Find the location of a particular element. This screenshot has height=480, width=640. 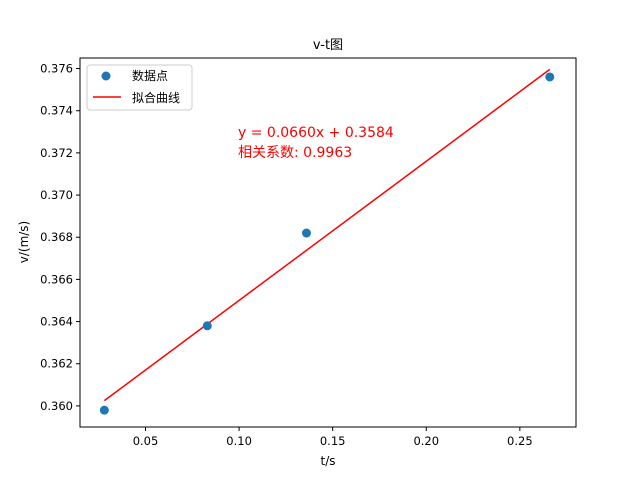

y-tick-label: 0.370 is located at coordinates (56, 195).